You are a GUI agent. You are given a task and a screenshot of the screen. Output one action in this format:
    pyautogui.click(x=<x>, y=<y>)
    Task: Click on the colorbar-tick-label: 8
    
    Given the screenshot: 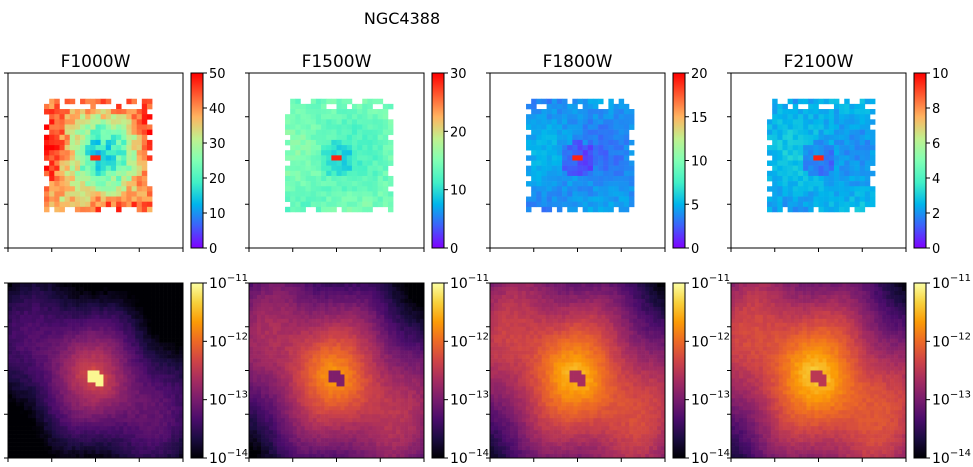 What is the action you would take?
    pyautogui.click(x=936, y=109)
    